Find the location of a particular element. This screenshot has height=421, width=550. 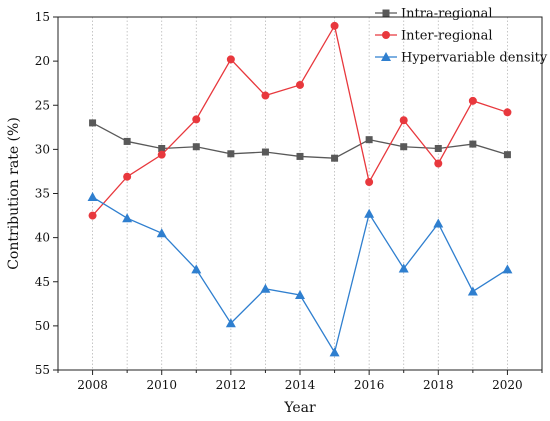

y-tick-label-25: 25 is located at coordinates (42, 105).